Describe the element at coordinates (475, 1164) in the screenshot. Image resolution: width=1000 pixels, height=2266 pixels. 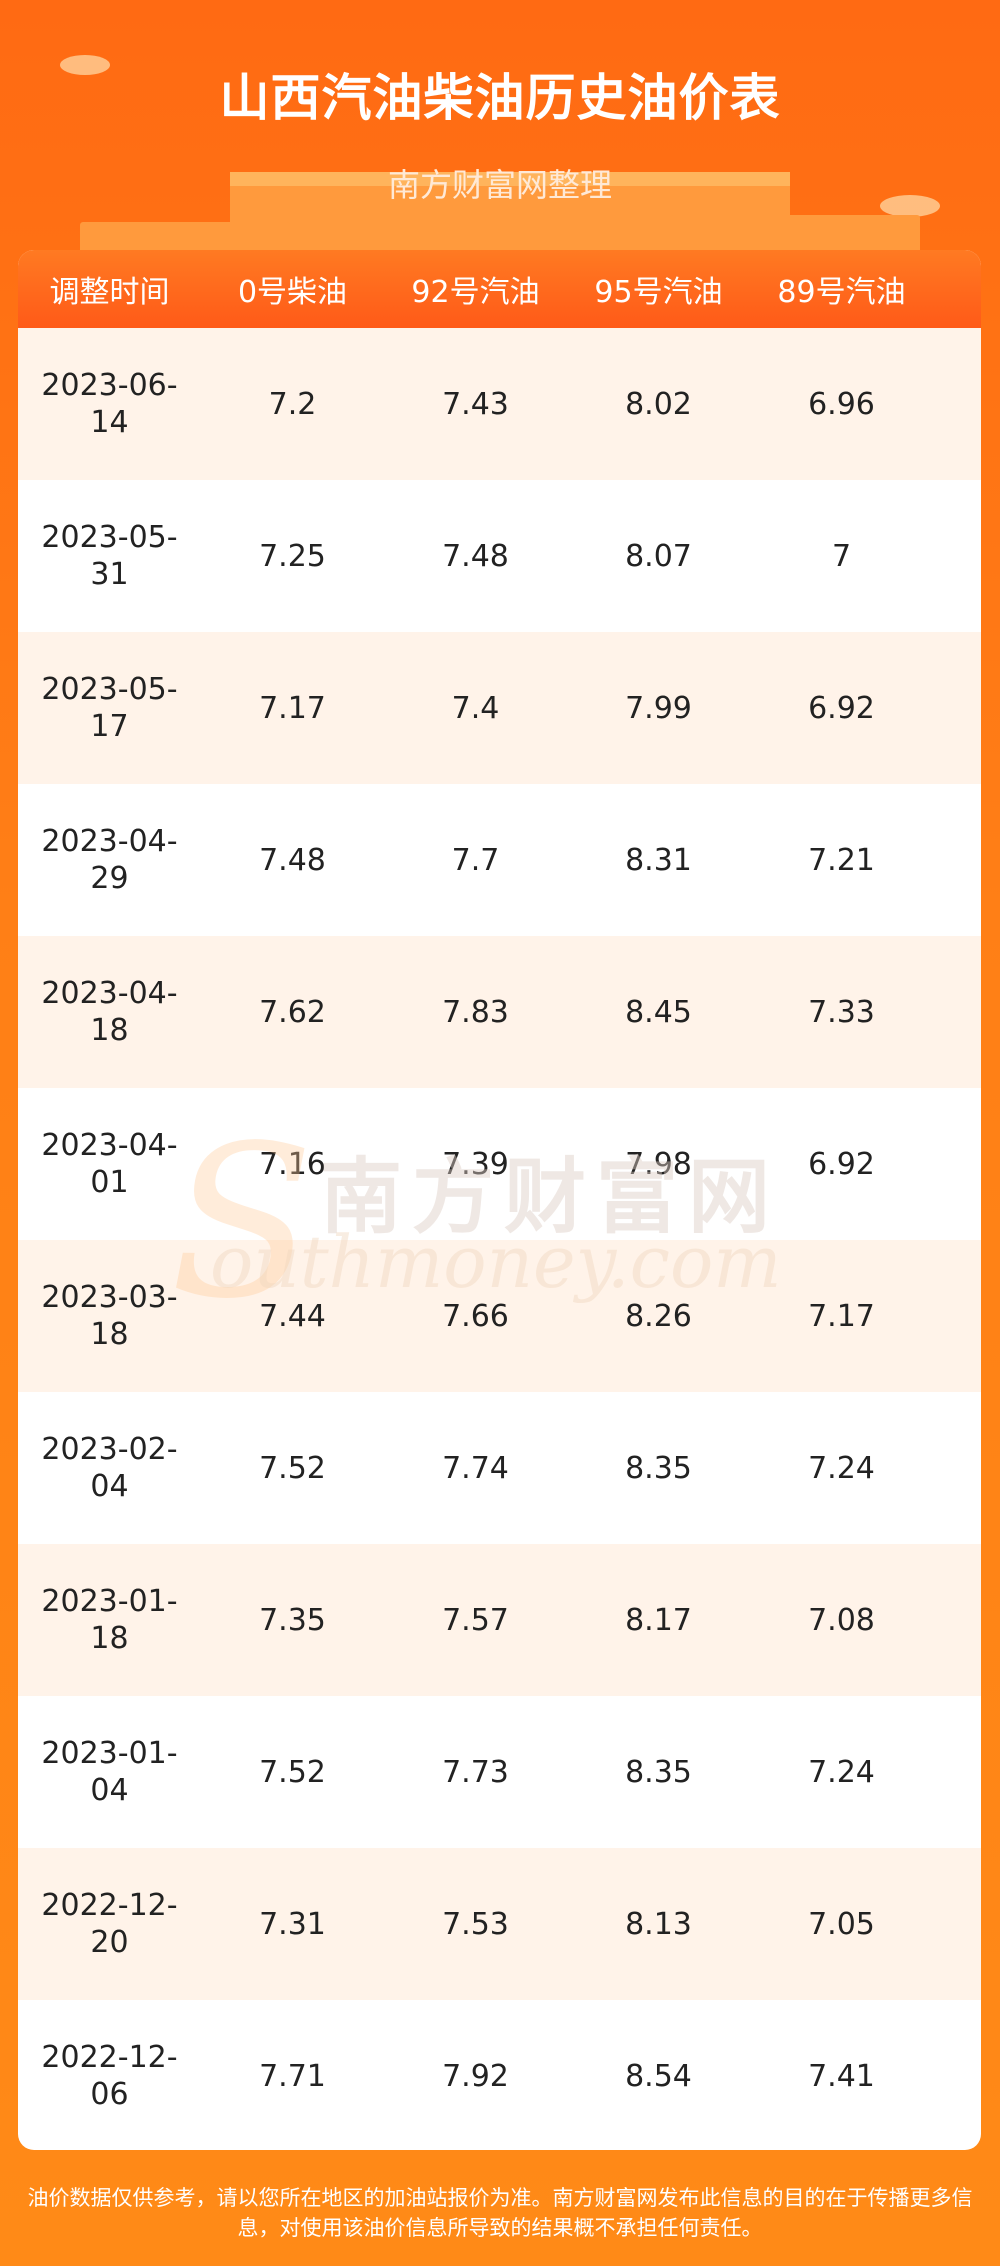
I see `gasoline-92-cell: 7.39` at that location.